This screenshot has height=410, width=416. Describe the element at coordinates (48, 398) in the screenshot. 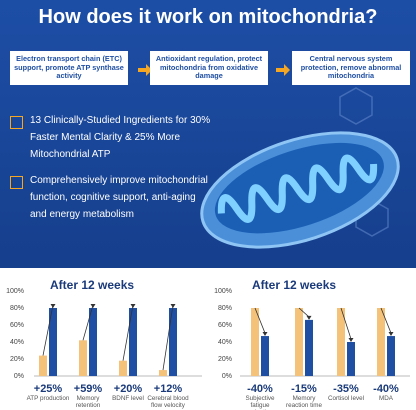

I see `x-tick-label: ATP production` at that location.